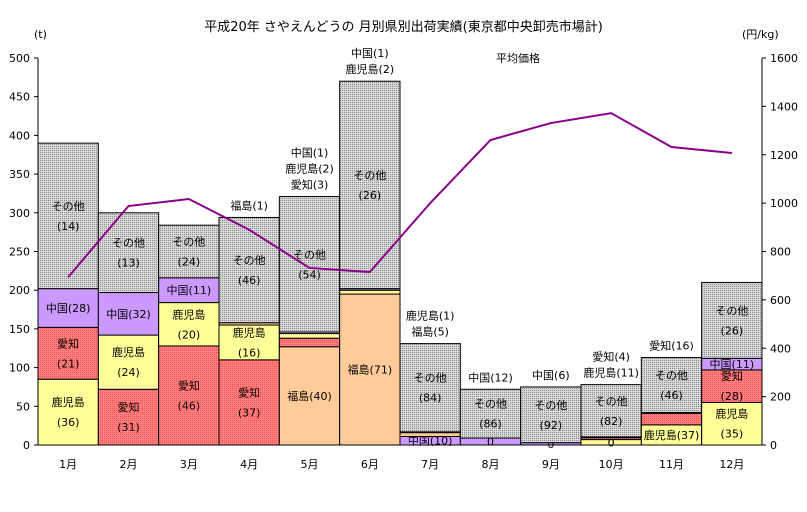 The height and width of the screenshot is (512, 807). I want to click on y-tick-label: 500, so click(19, 58).